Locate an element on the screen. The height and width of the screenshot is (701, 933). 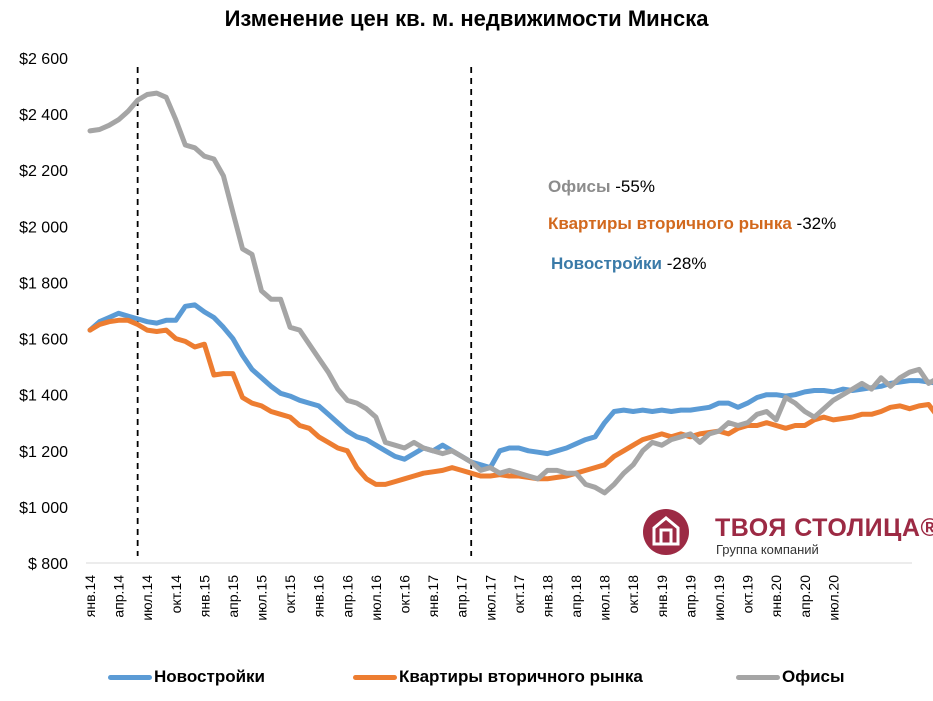
x-tick-label: апр.20 is located at coordinates (805, 596).